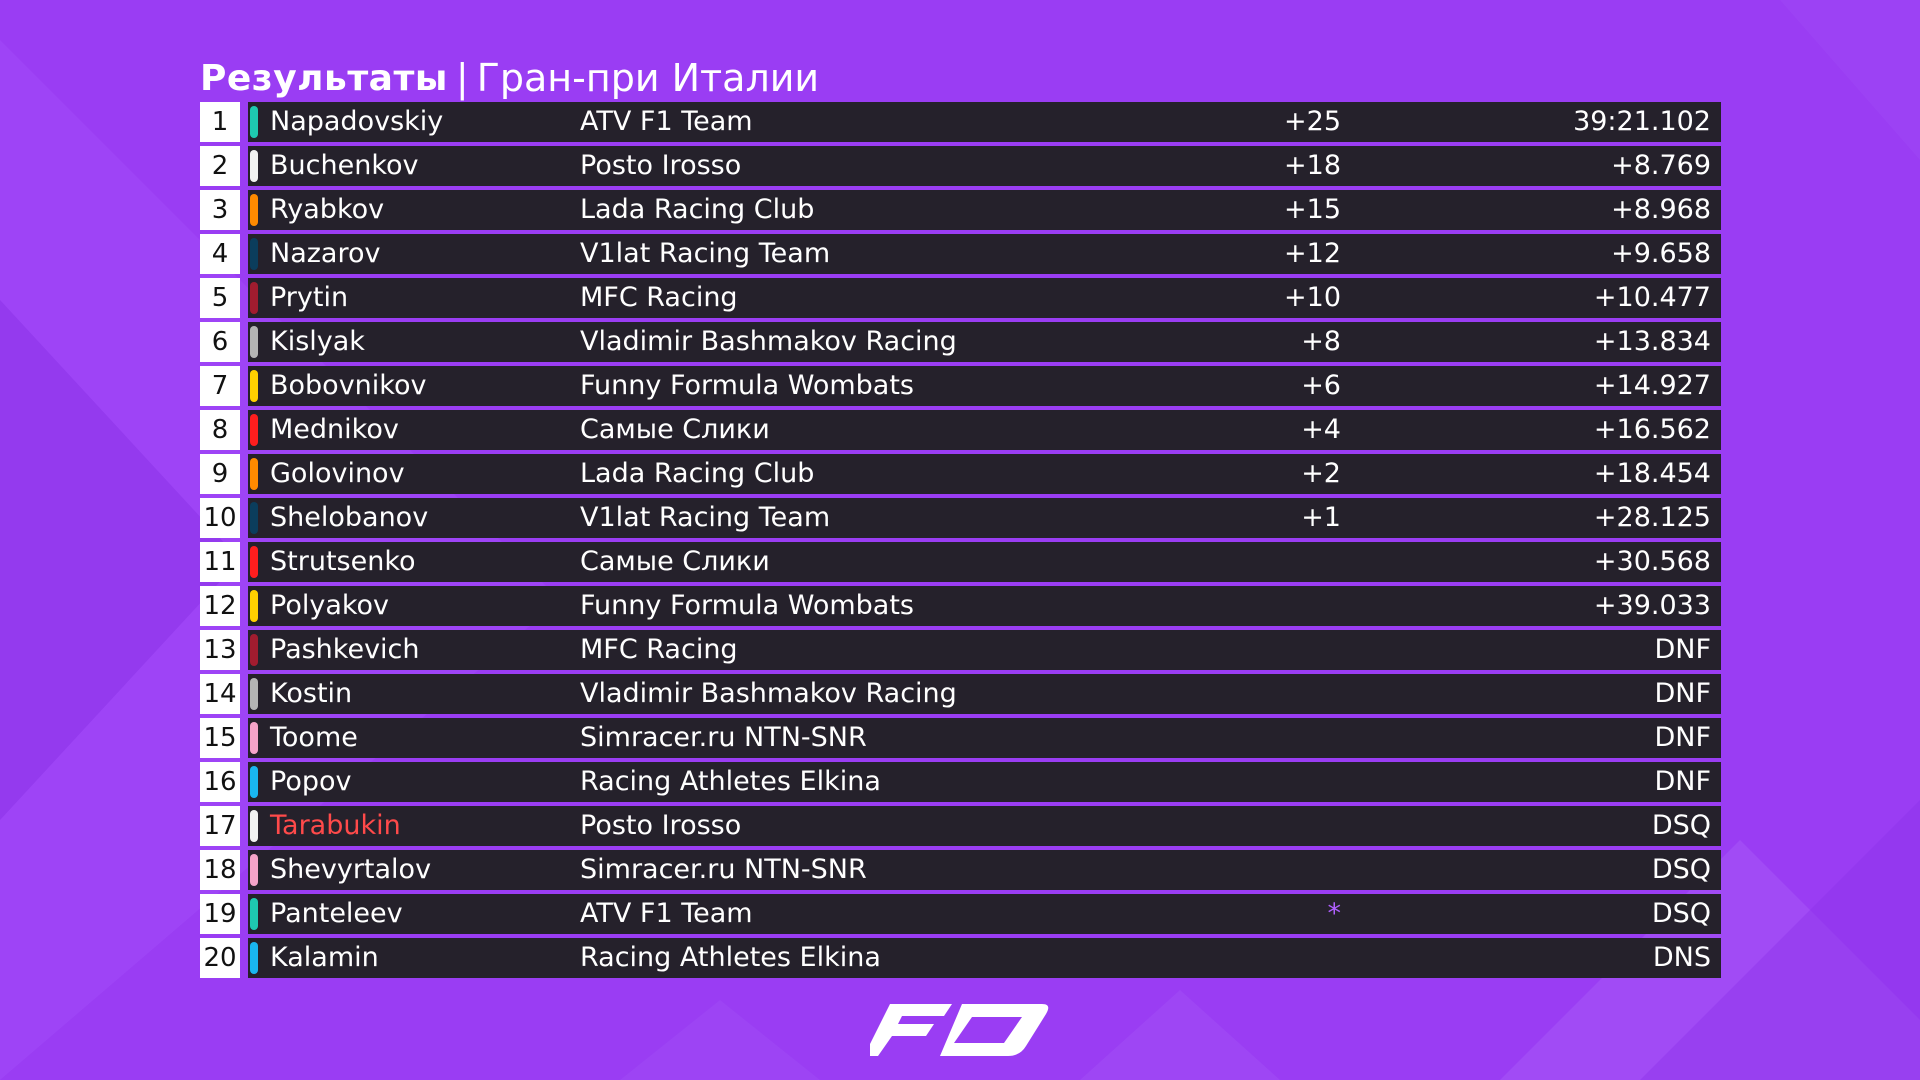 The height and width of the screenshot is (1080, 1920). What do you see at coordinates (220, 562) in the screenshot?
I see `position-badge: 11` at bounding box center [220, 562].